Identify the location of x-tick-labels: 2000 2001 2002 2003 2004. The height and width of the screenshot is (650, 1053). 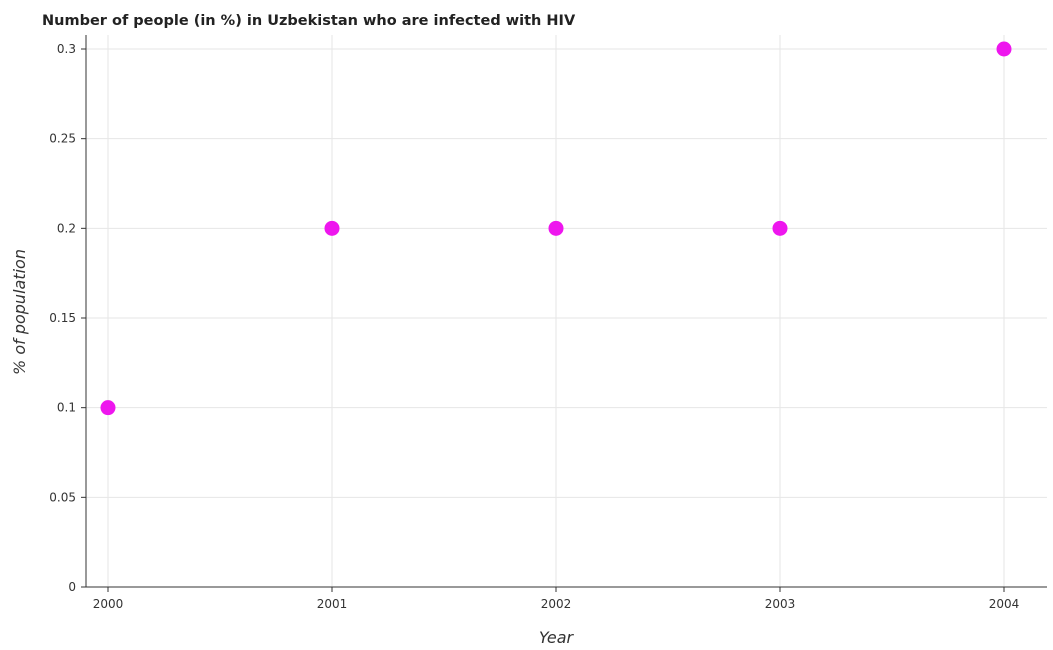
(556, 599).